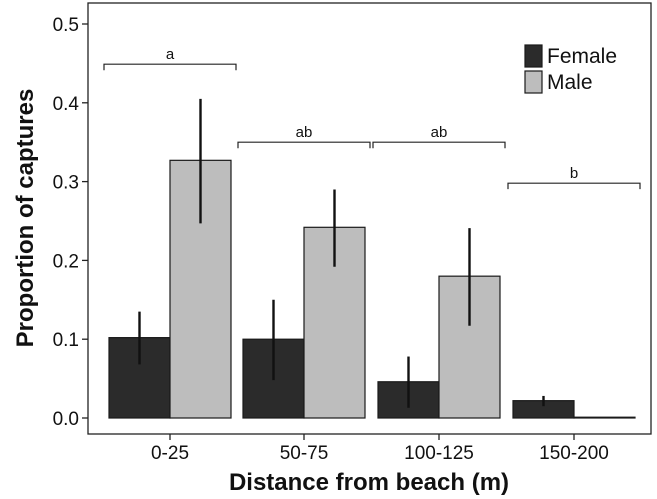  I want to click on legend: Female Male, so click(570, 69).